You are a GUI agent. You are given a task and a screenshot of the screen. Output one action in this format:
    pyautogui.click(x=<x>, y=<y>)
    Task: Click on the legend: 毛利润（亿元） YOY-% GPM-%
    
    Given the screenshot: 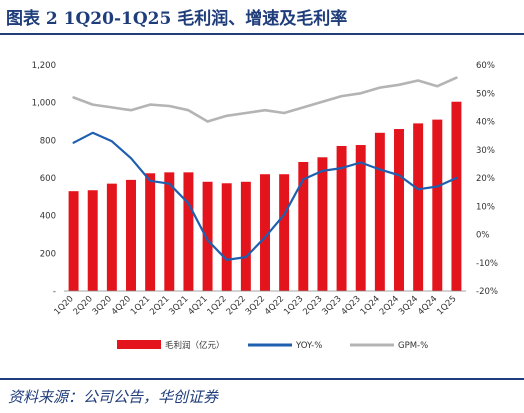 What is the action you would take?
    pyautogui.click(x=272, y=345)
    